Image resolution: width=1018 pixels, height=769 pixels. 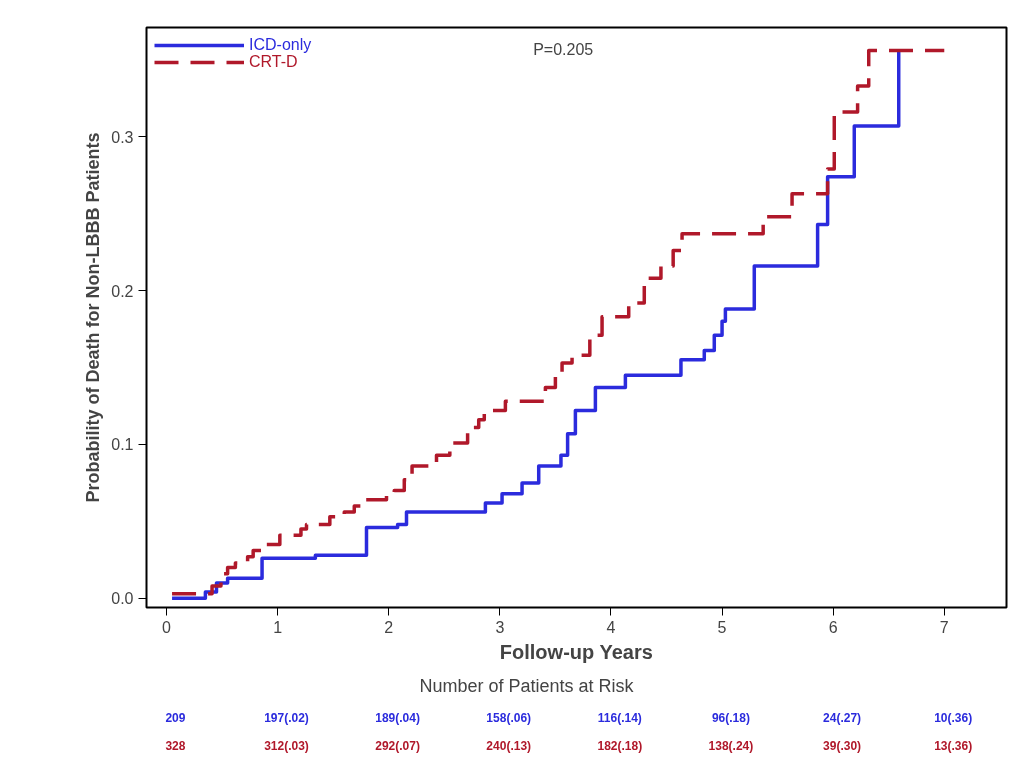 What do you see at coordinates (397, 717) in the screenshot?
I see `text: 189(.04)` at bounding box center [397, 717].